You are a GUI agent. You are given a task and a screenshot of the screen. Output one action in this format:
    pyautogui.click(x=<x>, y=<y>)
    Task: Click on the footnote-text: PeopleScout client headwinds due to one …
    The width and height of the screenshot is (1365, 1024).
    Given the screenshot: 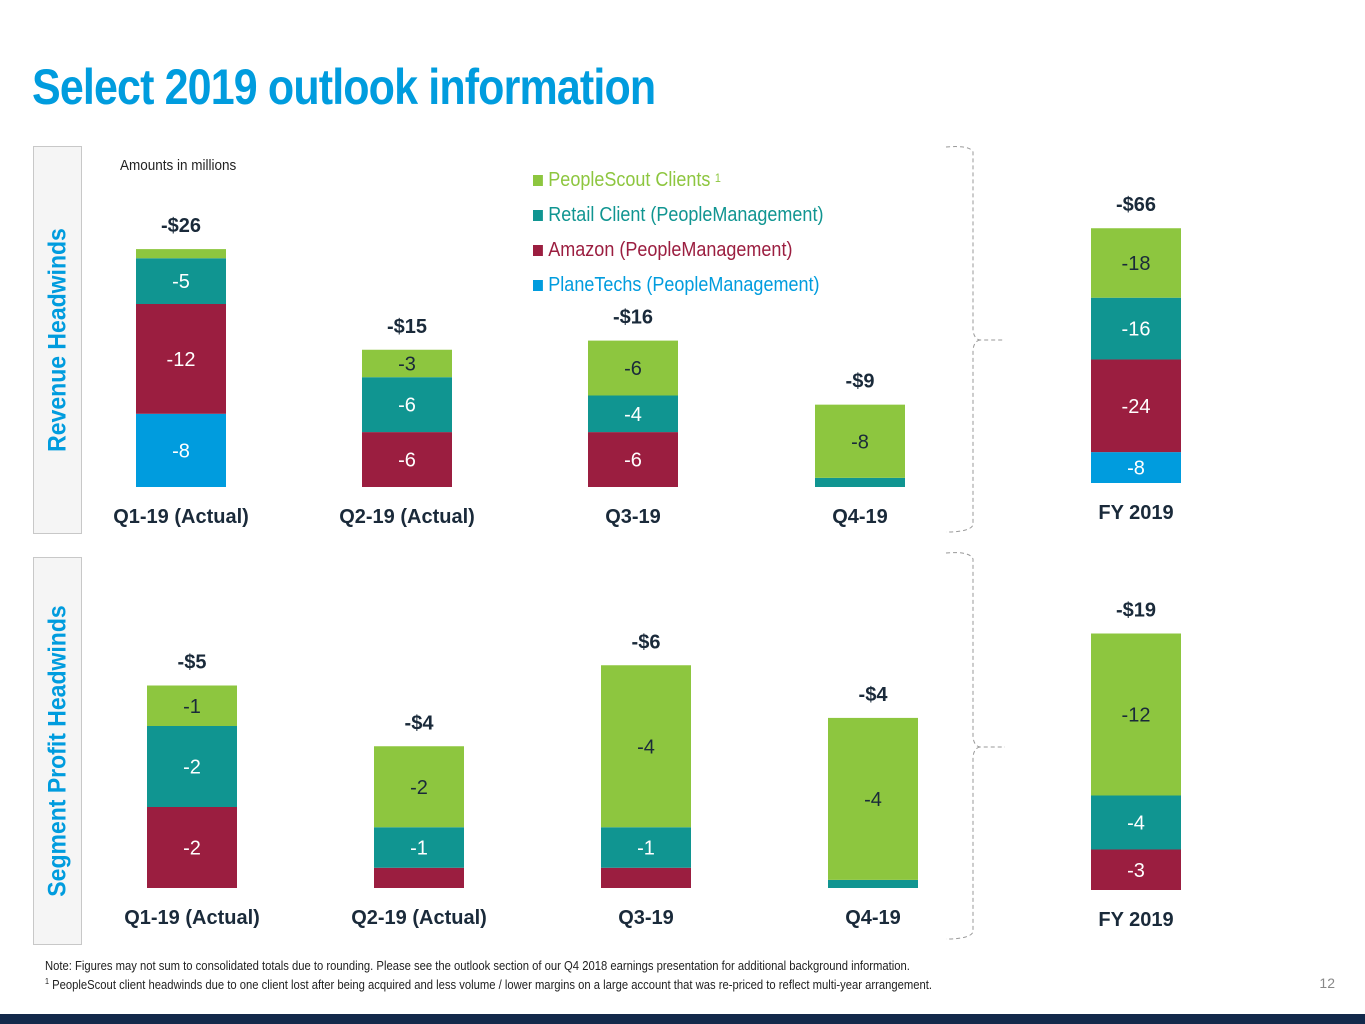 What is the action you would take?
    pyautogui.click(x=492, y=985)
    